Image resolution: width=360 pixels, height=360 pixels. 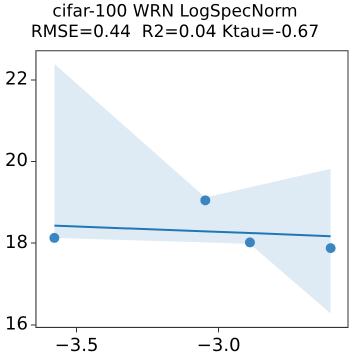 I want to click on y-tick-label: 16, so click(x=16, y=324).